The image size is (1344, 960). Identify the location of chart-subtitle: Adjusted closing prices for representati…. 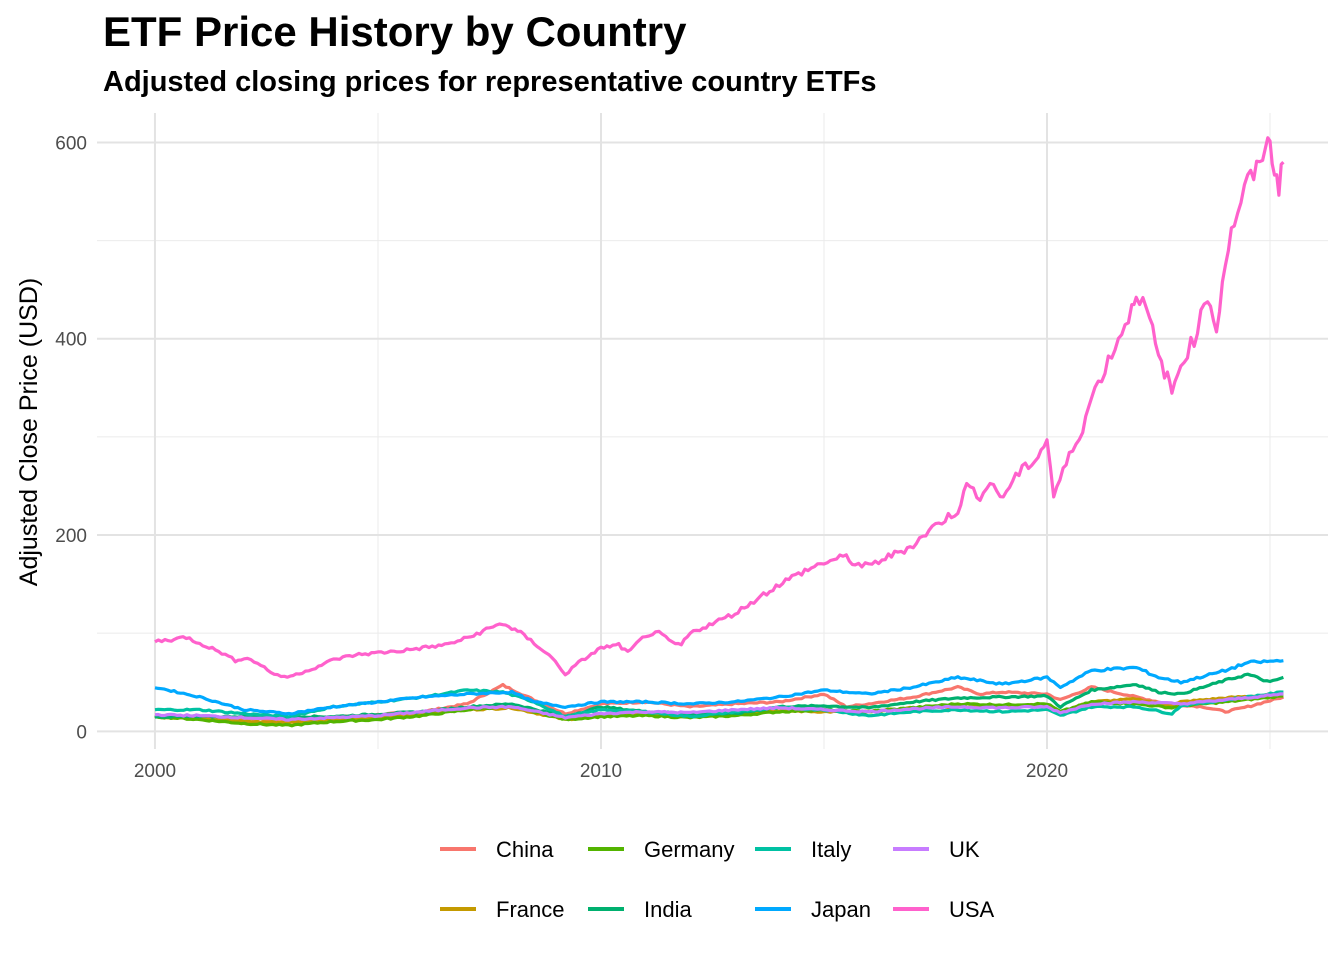
(490, 82).